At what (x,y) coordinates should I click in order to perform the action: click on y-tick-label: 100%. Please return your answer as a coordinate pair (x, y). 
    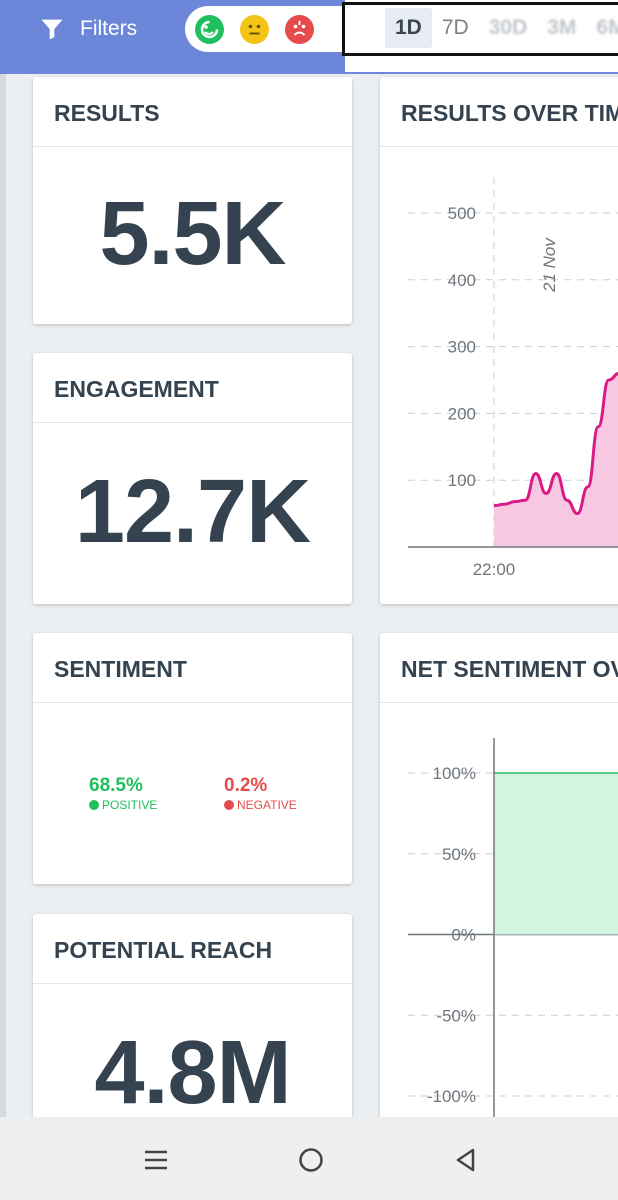
    Looking at the image, I should click on (454, 773).